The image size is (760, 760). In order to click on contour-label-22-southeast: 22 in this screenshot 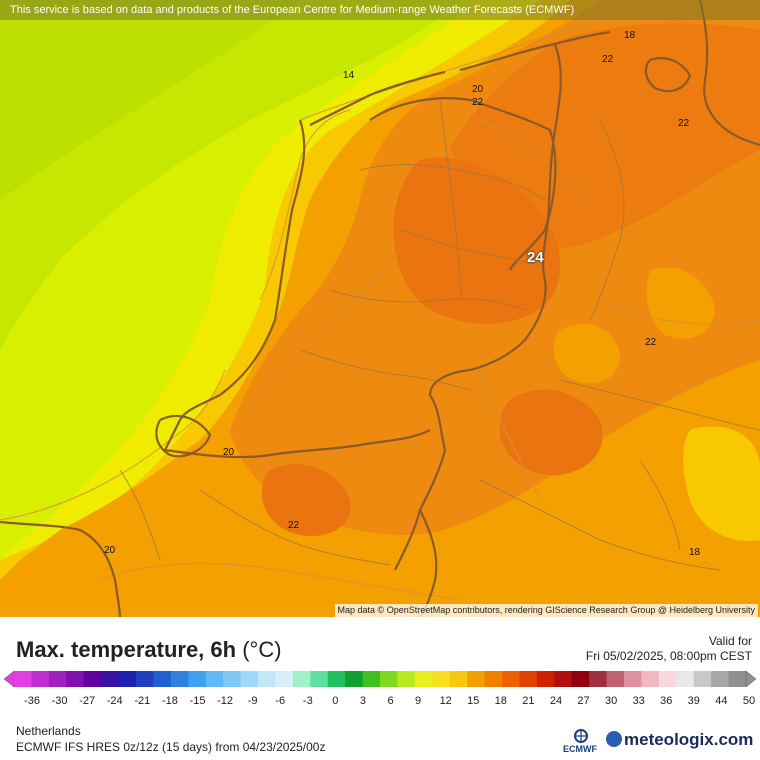, I will do `click(651, 342)`.